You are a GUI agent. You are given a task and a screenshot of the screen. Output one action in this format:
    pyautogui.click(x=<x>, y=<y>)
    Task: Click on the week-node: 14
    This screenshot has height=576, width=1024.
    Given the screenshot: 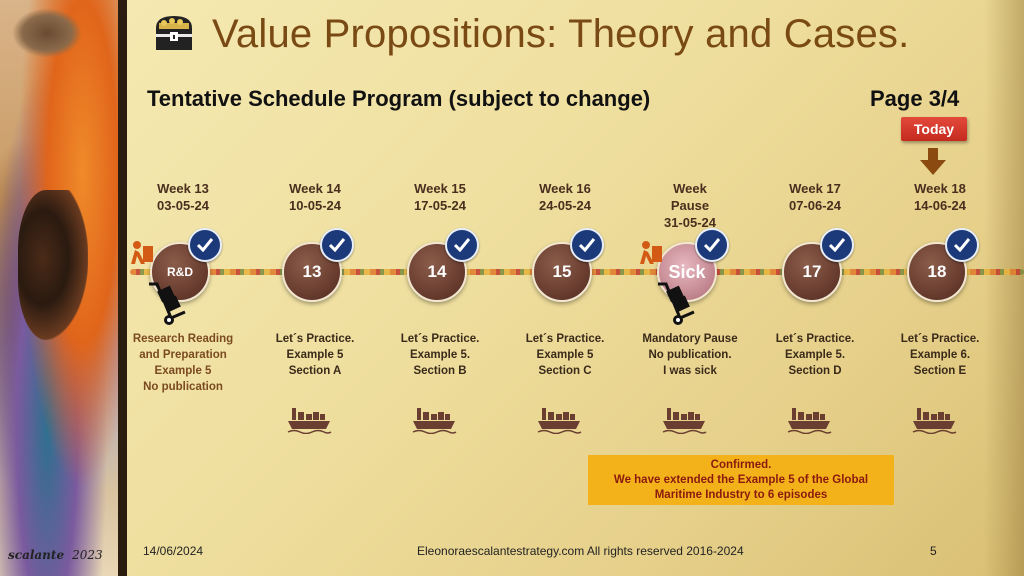 What is the action you would take?
    pyautogui.click(x=437, y=272)
    